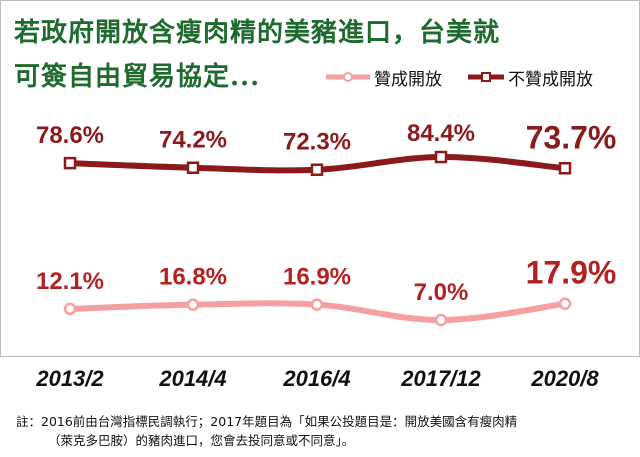 The height and width of the screenshot is (457, 640). Describe the element at coordinates (348, 77) in the screenshot. I see `legend-support-swatch` at that location.